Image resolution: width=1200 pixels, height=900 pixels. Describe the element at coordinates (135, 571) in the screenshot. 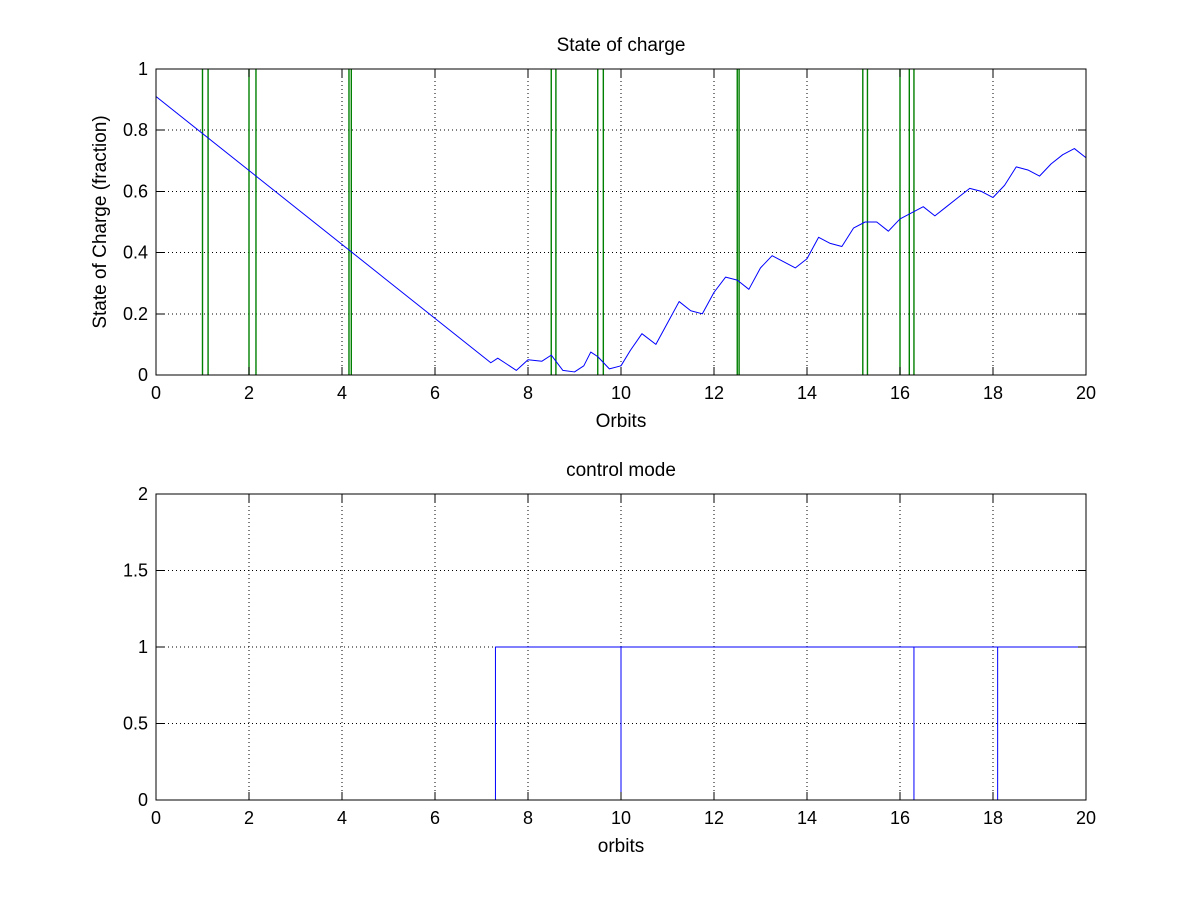

I see `y-tick-label: 1.5` at that location.